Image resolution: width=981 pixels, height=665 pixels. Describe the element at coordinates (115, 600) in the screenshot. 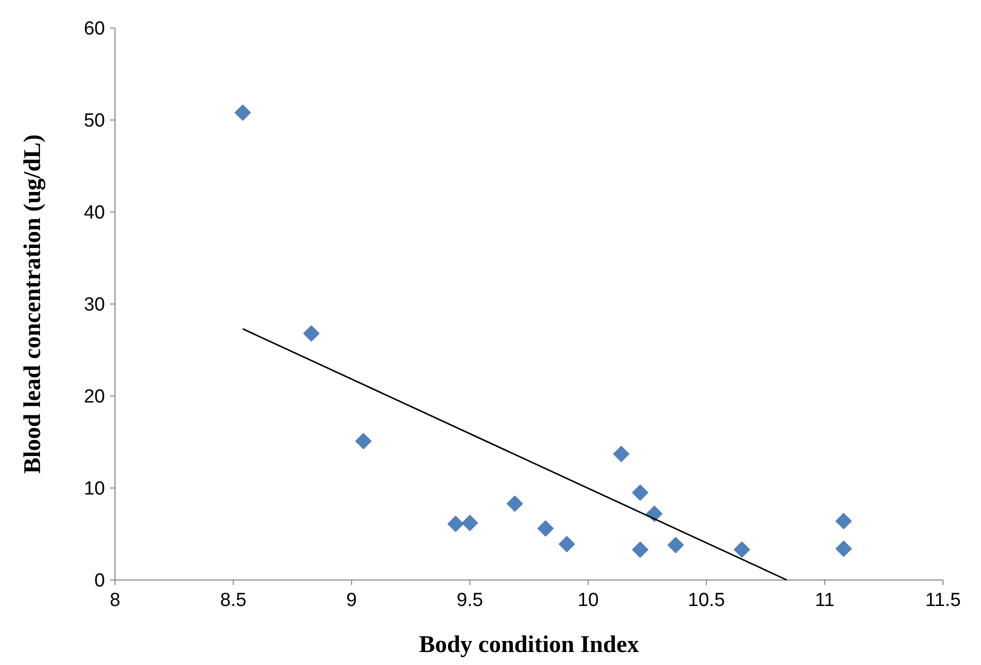

I see `x-tick-label: 8` at that location.